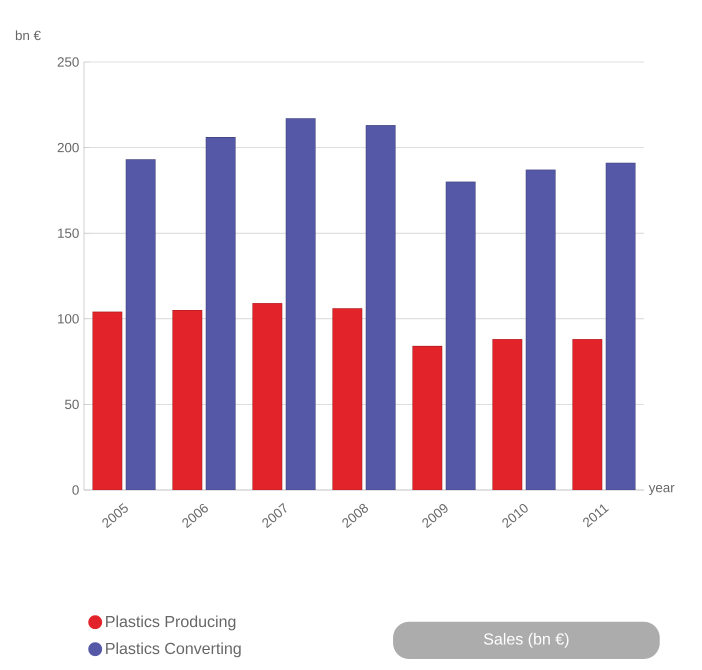 The height and width of the screenshot is (670, 702). What do you see at coordinates (526, 640) in the screenshot?
I see `text: Sales (bn €)` at bounding box center [526, 640].